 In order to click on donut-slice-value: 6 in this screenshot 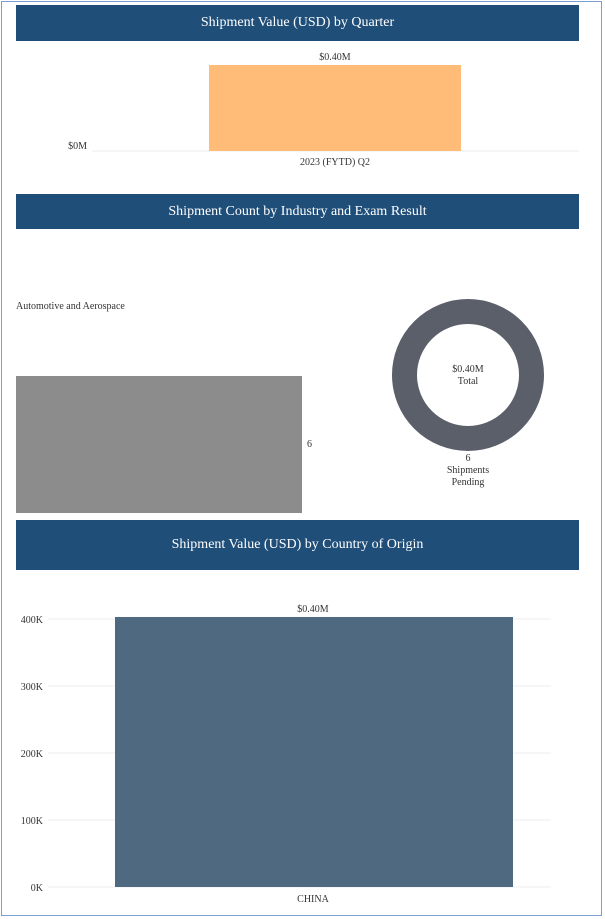, I will do `click(468, 458)`.